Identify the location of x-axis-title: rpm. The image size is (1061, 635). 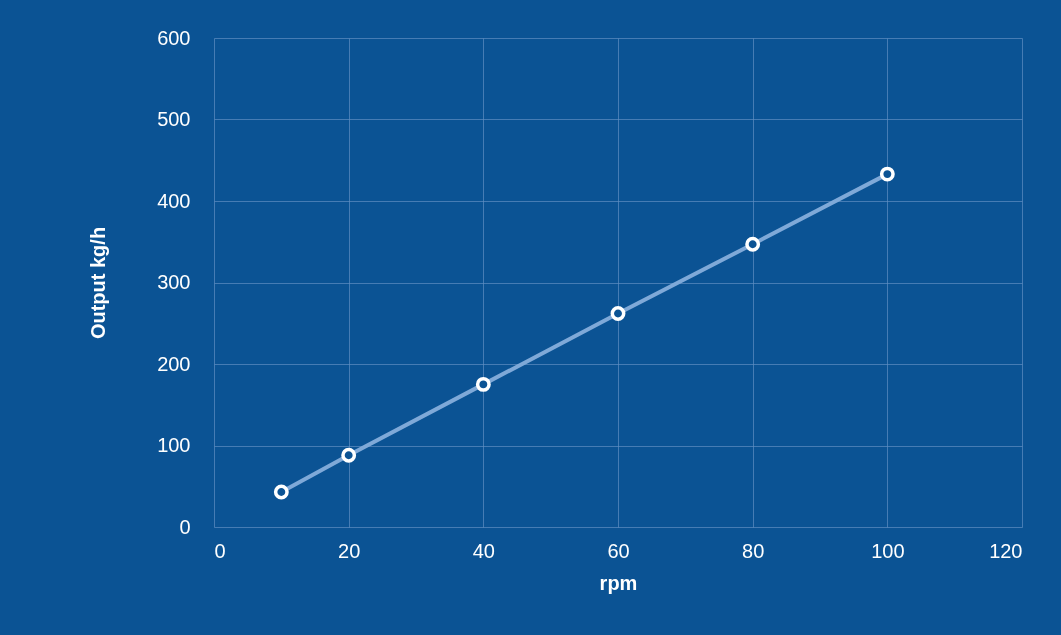
(618, 582).